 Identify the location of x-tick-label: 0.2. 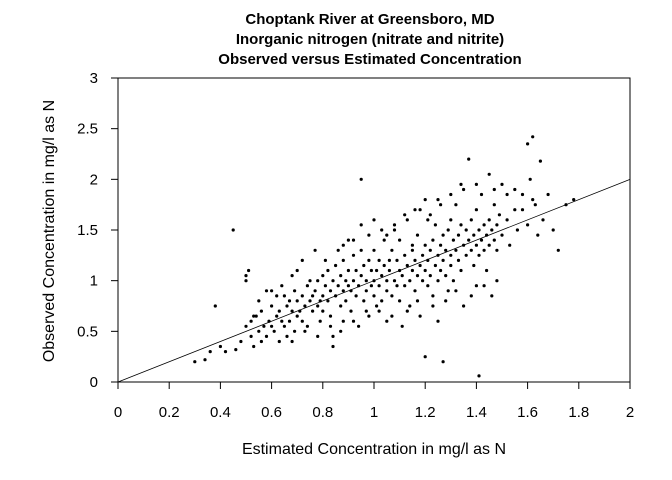
(169, 412).